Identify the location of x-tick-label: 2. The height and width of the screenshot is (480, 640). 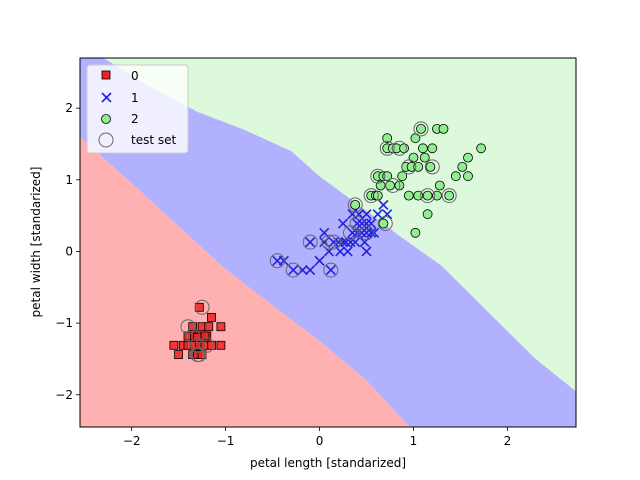
(508, 441).